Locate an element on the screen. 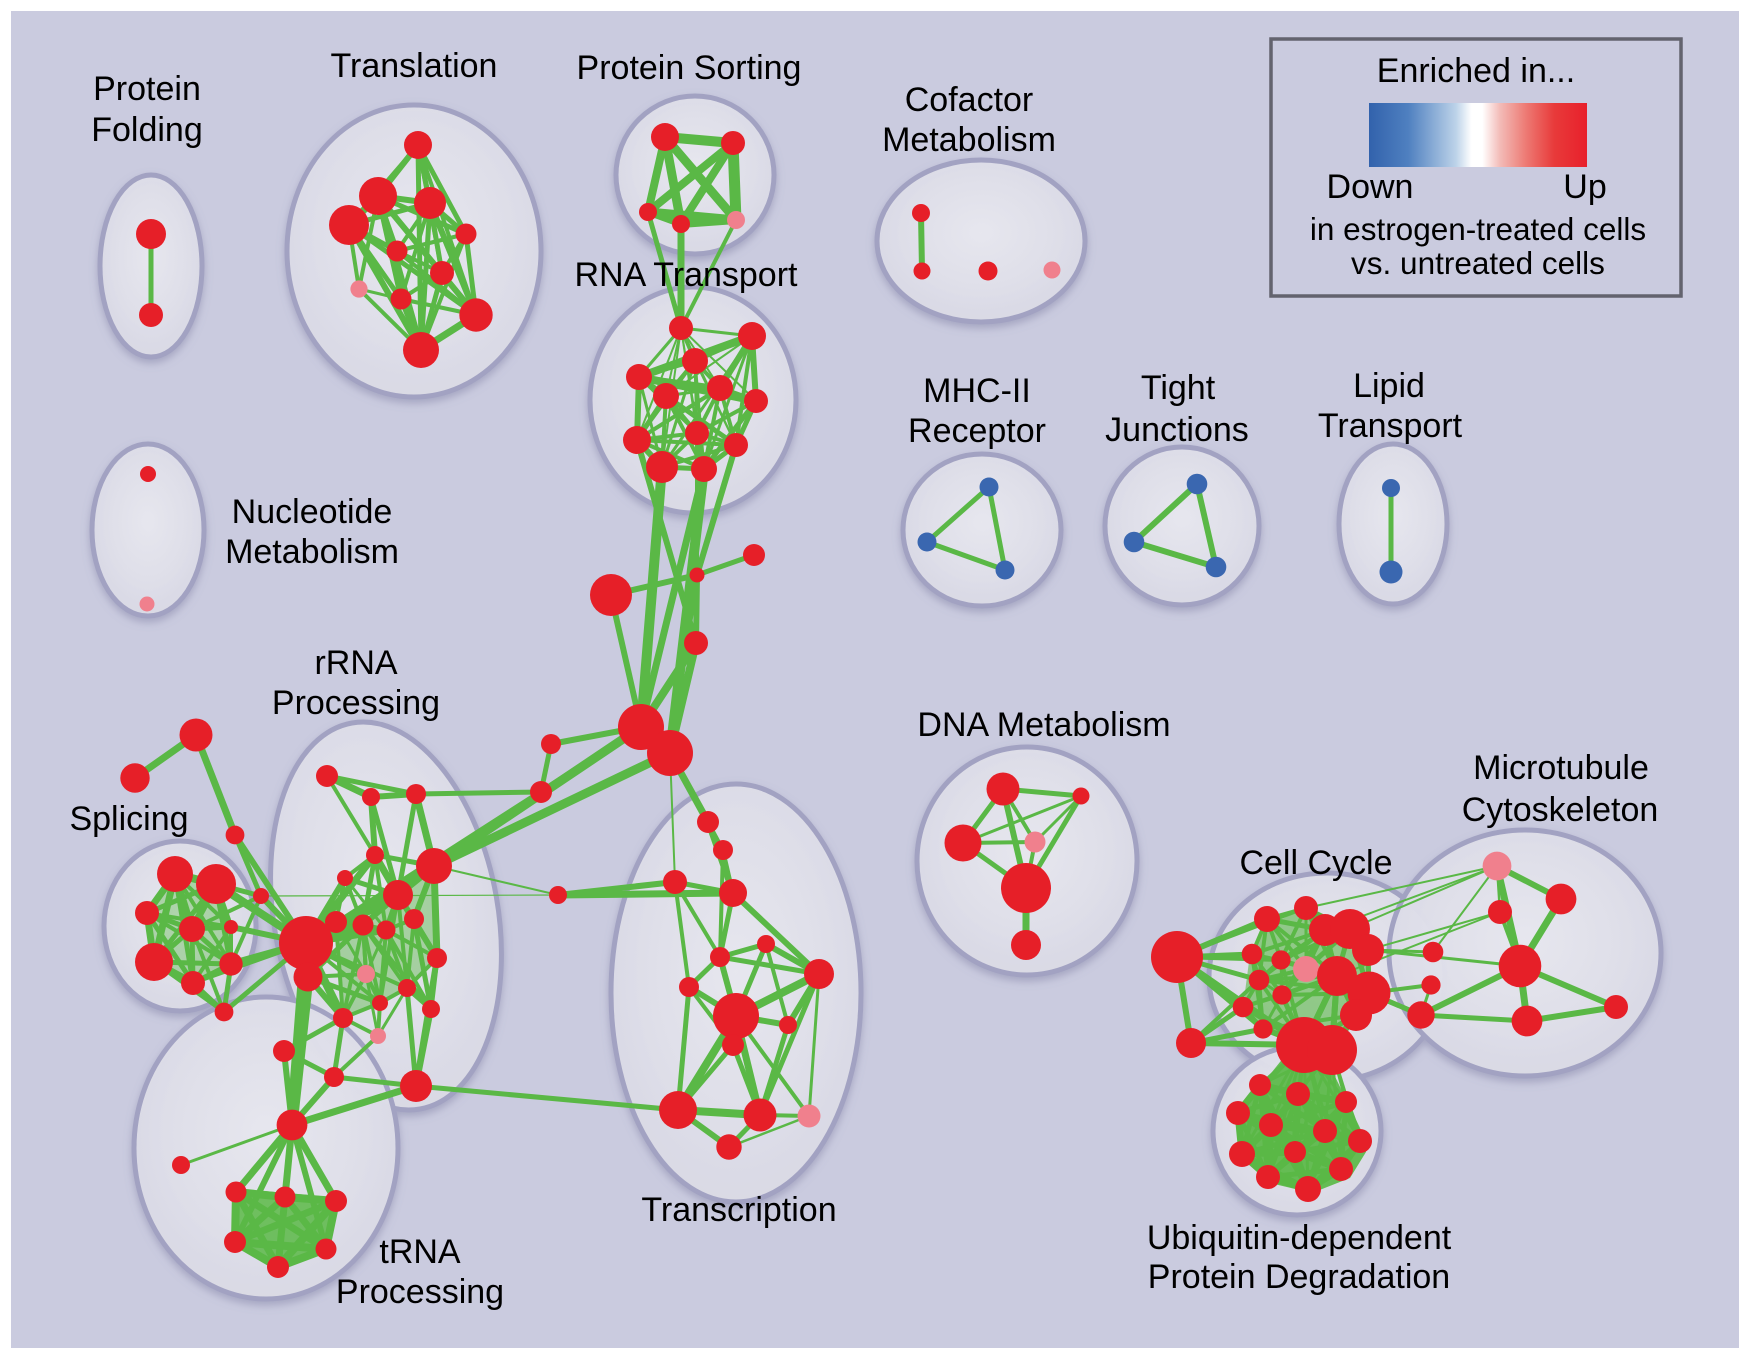 The image size is (1750, 1365). svg-text: Protein is located at coordinates (147, 89).